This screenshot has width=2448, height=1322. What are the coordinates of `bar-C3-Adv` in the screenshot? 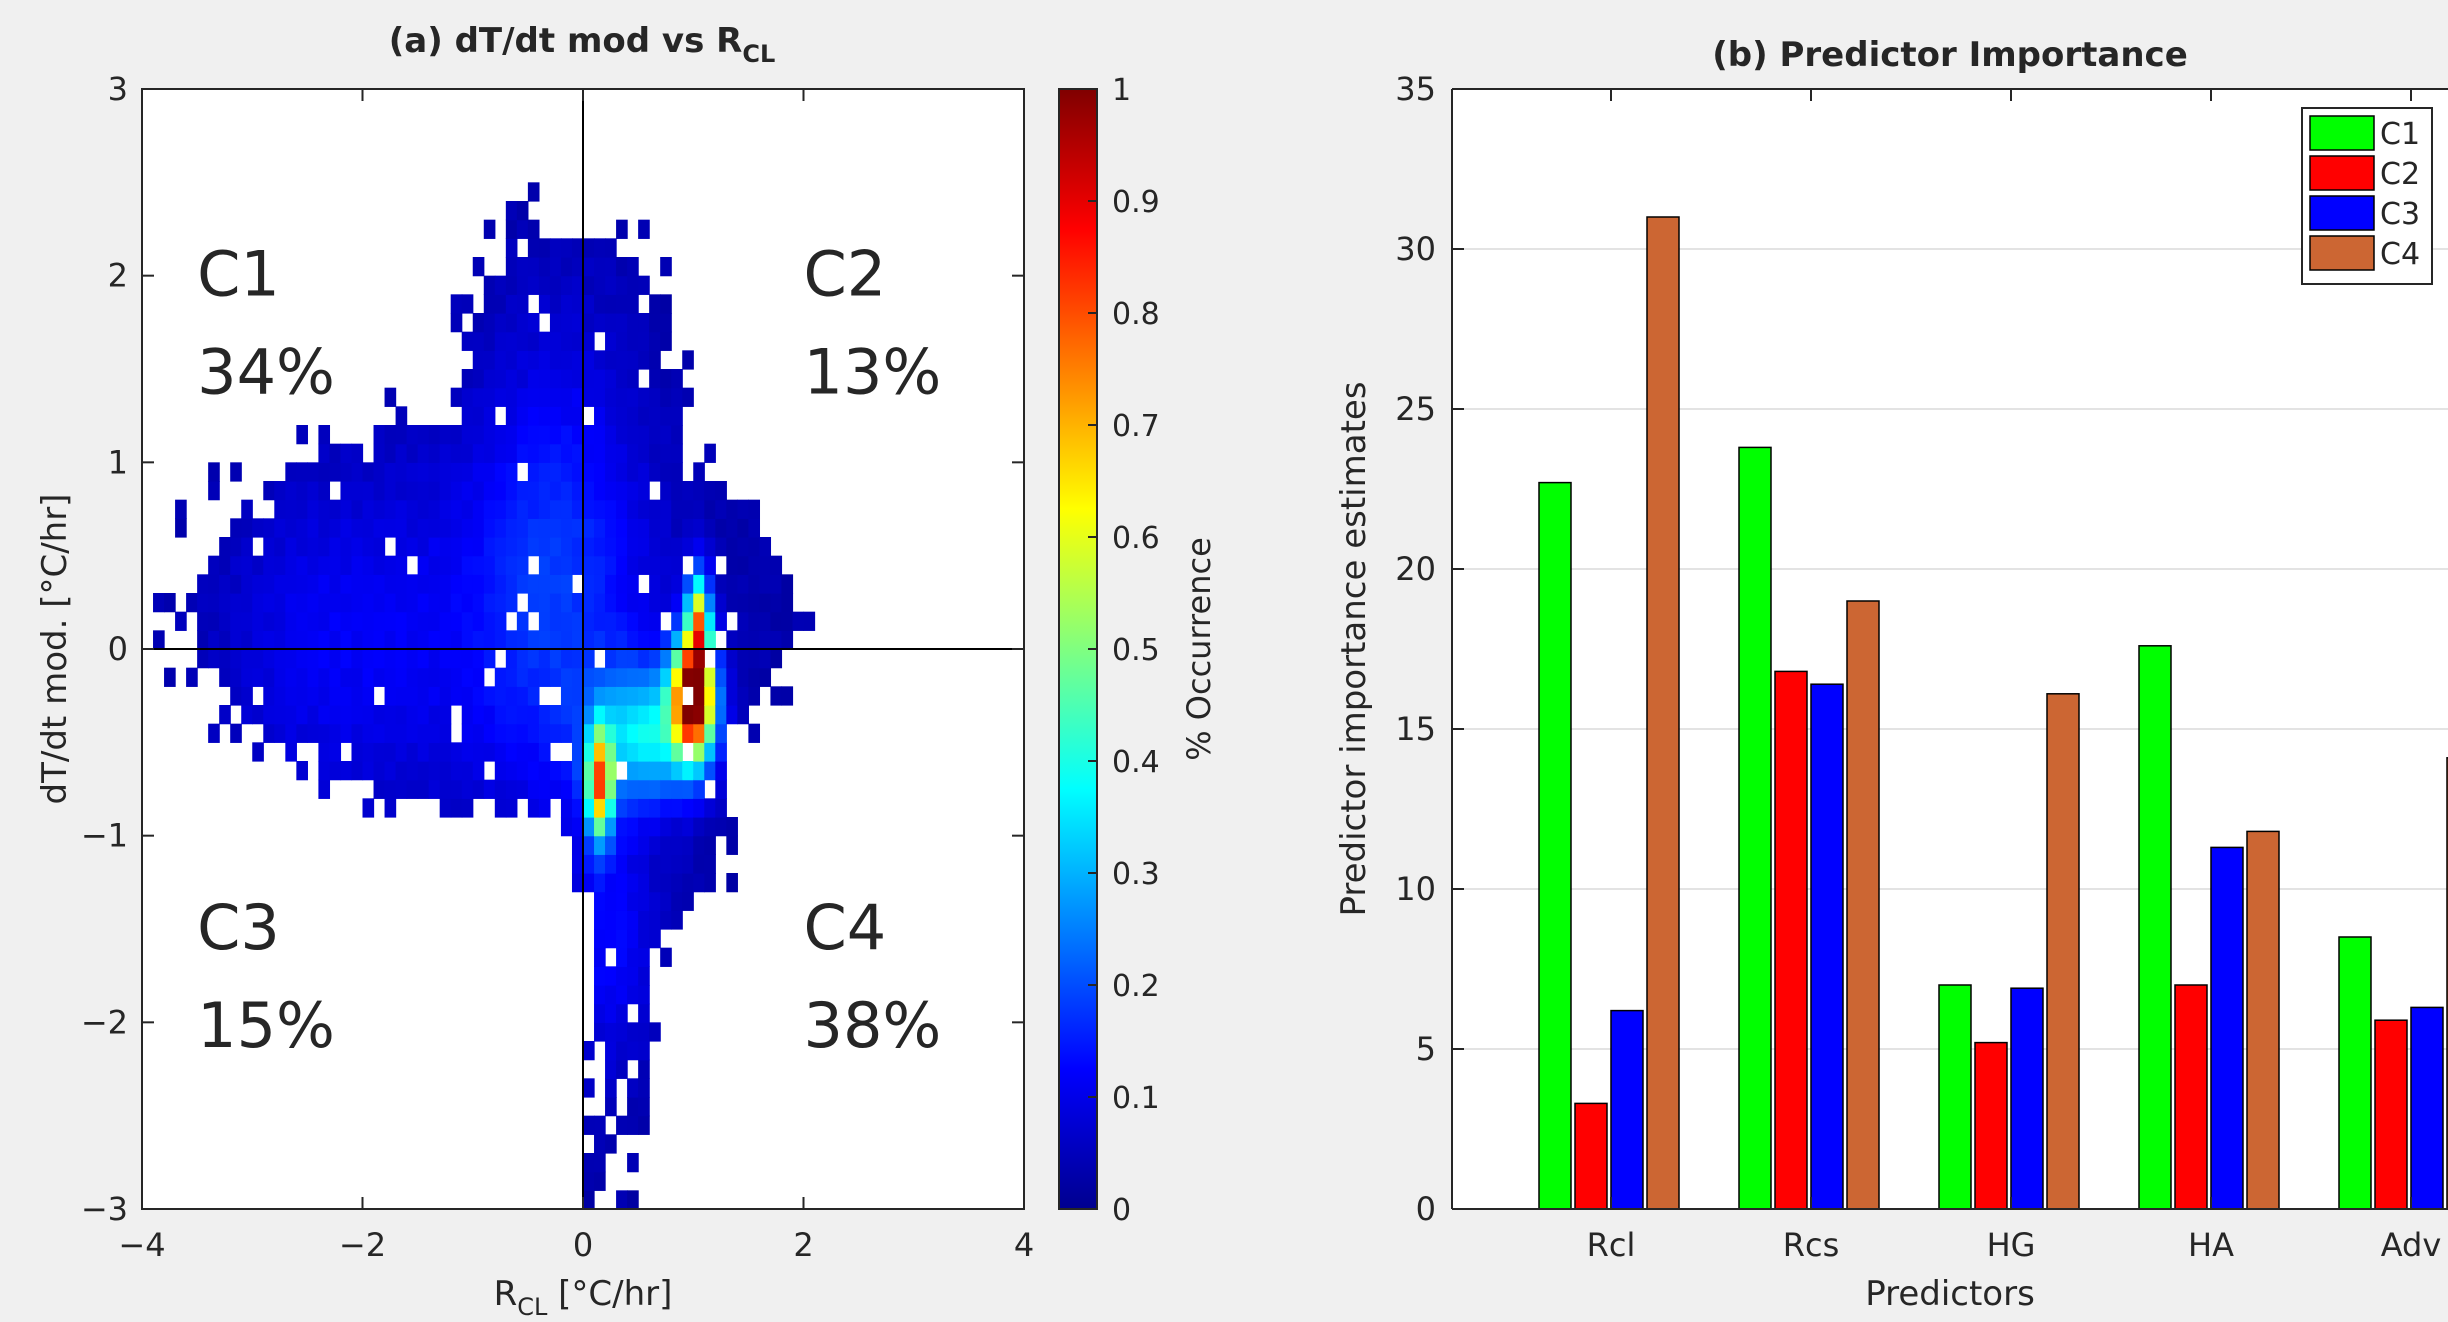 It's located at (2427, 1108).